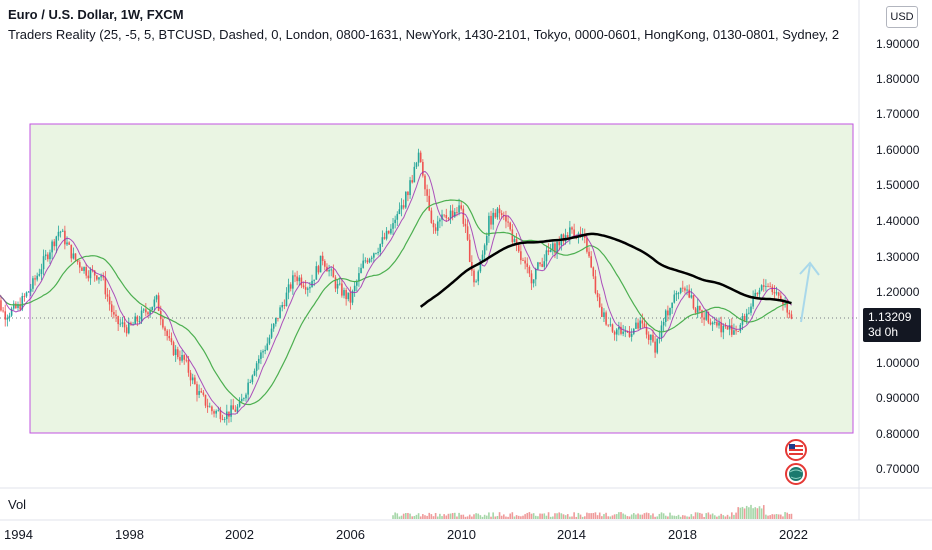 The width and height of the screenshot is (932, 550). I want to click on price-tick: 1.60000, so click(898, 150).